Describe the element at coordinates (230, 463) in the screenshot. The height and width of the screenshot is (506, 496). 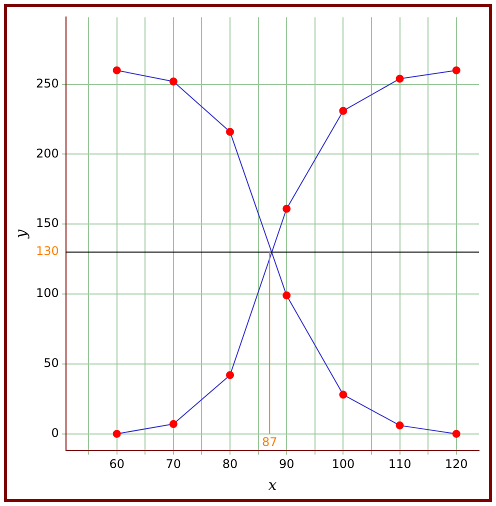
I see `x-tick-label: 80` at that location.